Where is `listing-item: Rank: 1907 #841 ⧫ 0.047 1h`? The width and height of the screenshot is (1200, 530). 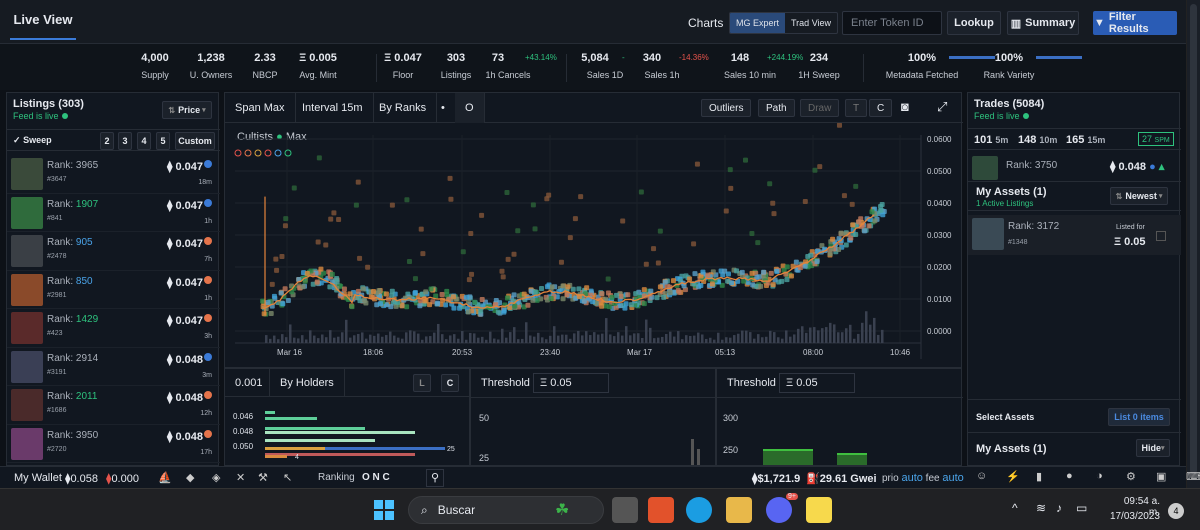
listing-item: Rank: 1907 #841 ⧫ 0.047 1h is located at coordinates (113, 213).